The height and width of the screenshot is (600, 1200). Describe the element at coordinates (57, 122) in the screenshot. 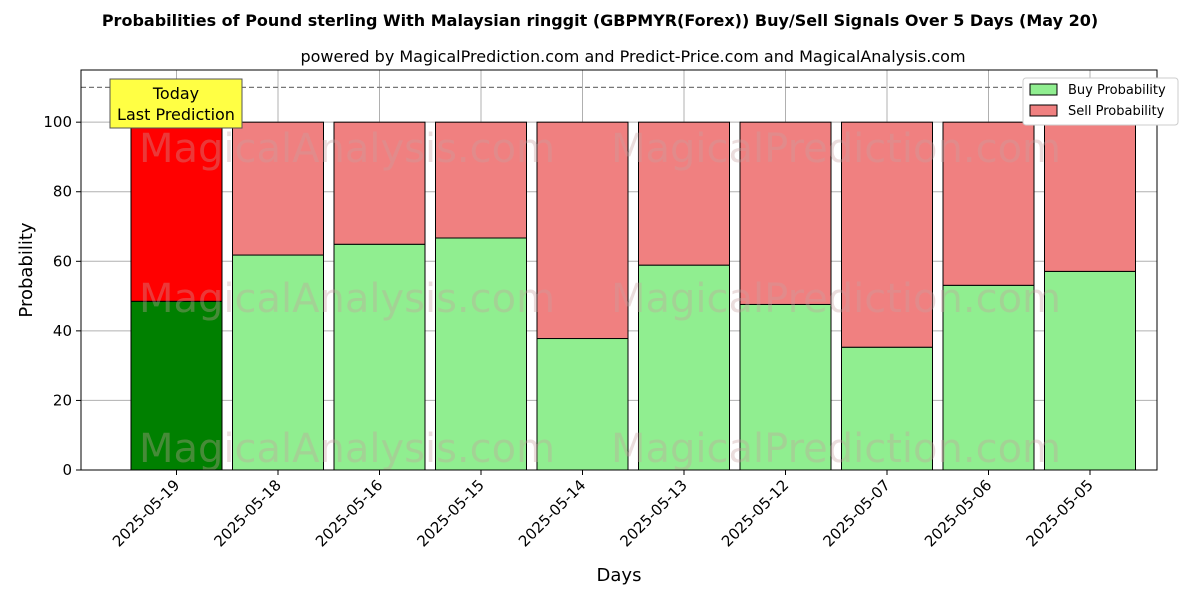

I see `y-tick-label: 100` at that location.